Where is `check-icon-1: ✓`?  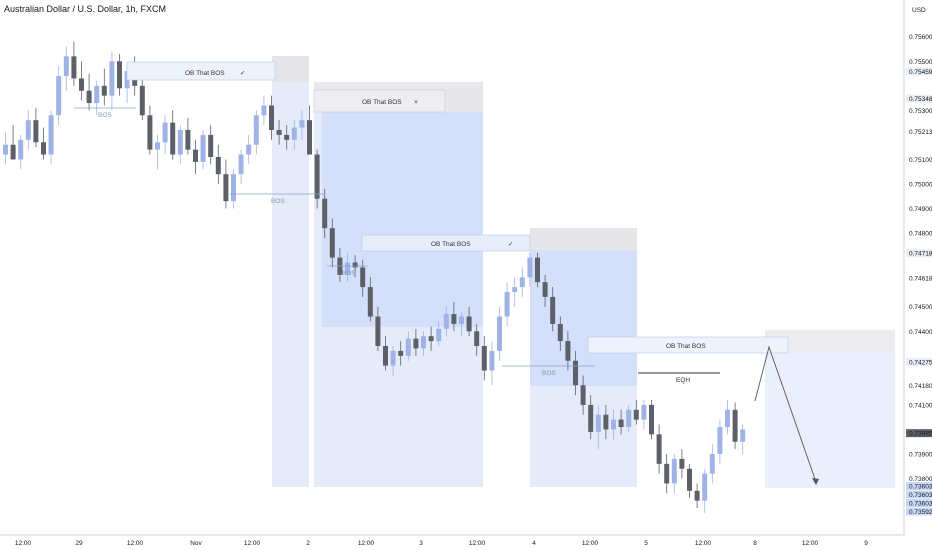 check-icon-1: ✓ is located at coordinates (242, 73).